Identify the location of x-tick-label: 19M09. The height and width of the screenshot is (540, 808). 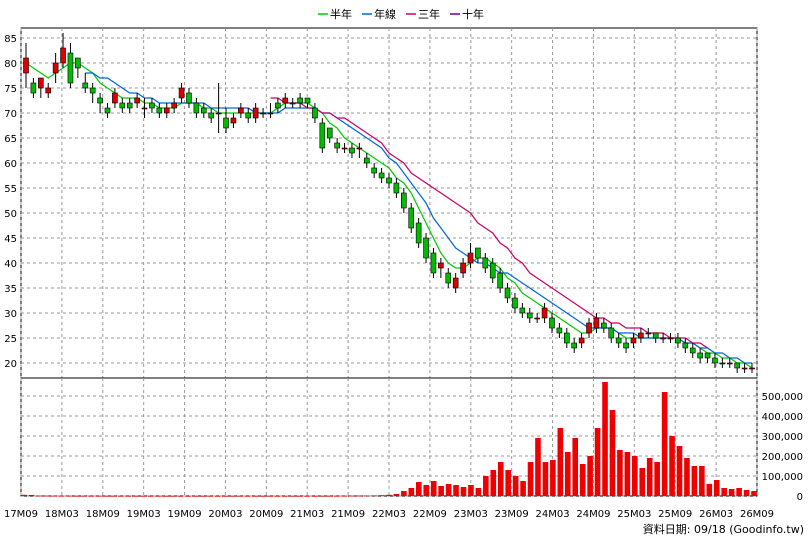
(185, 514).